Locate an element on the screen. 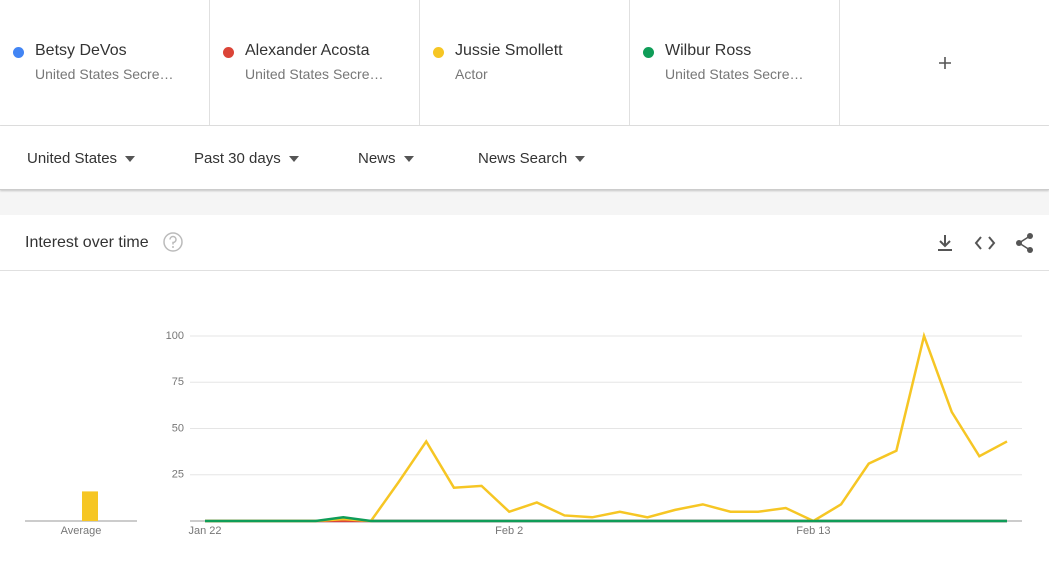 This screenshot has width=1049, height=561. y-tick-label: 100 is located at coordinates (175, 336).